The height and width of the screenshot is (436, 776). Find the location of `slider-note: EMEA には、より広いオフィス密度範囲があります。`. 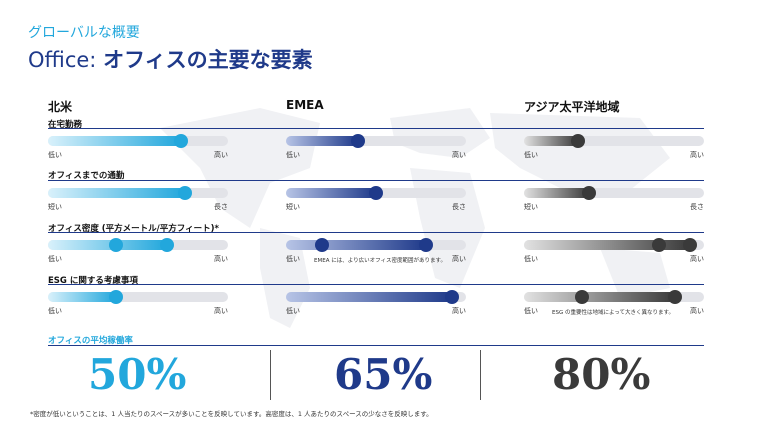

slider-note: EMEA には、より広いオフィス密度範囲があります。 is located at coordinates (380, 261).